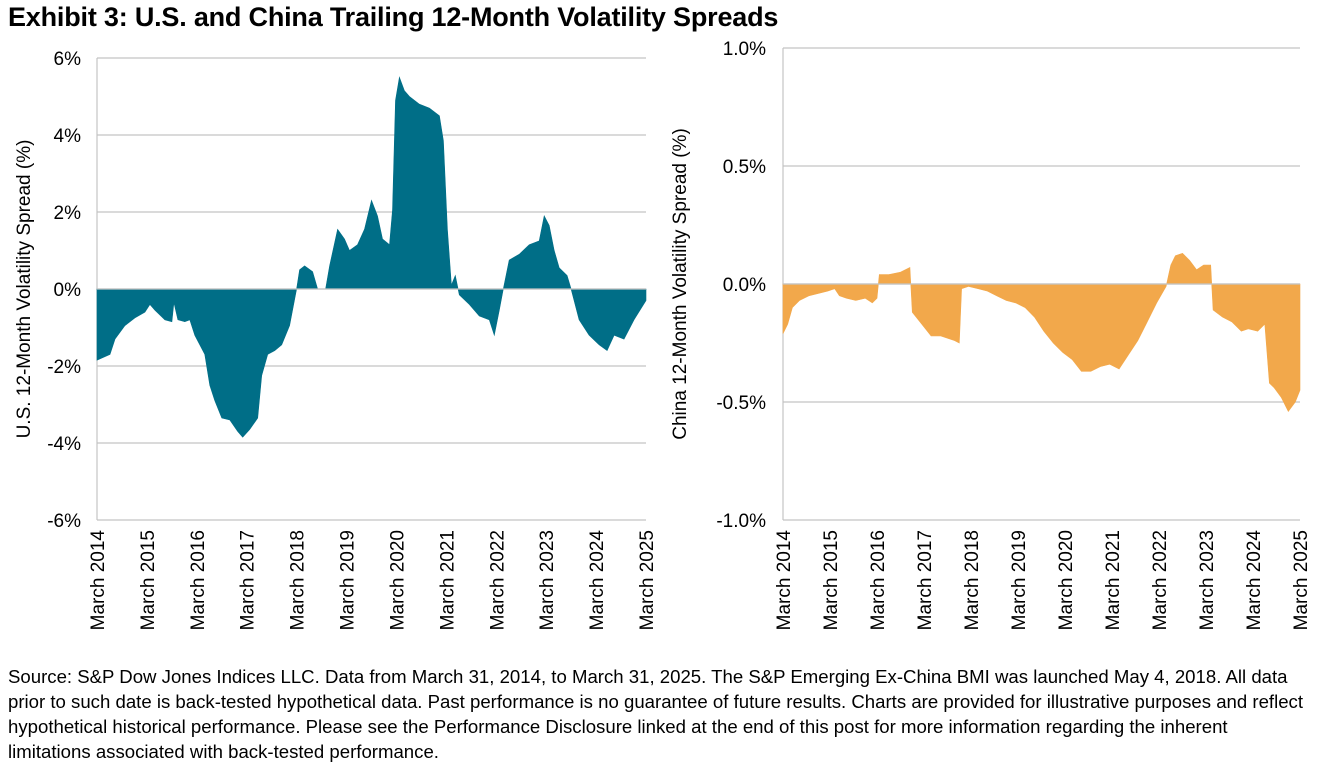  Describe the element at coordinates (1207, 580) in the screenshot. I see `china-x-tick-label: March 2023` at that location.